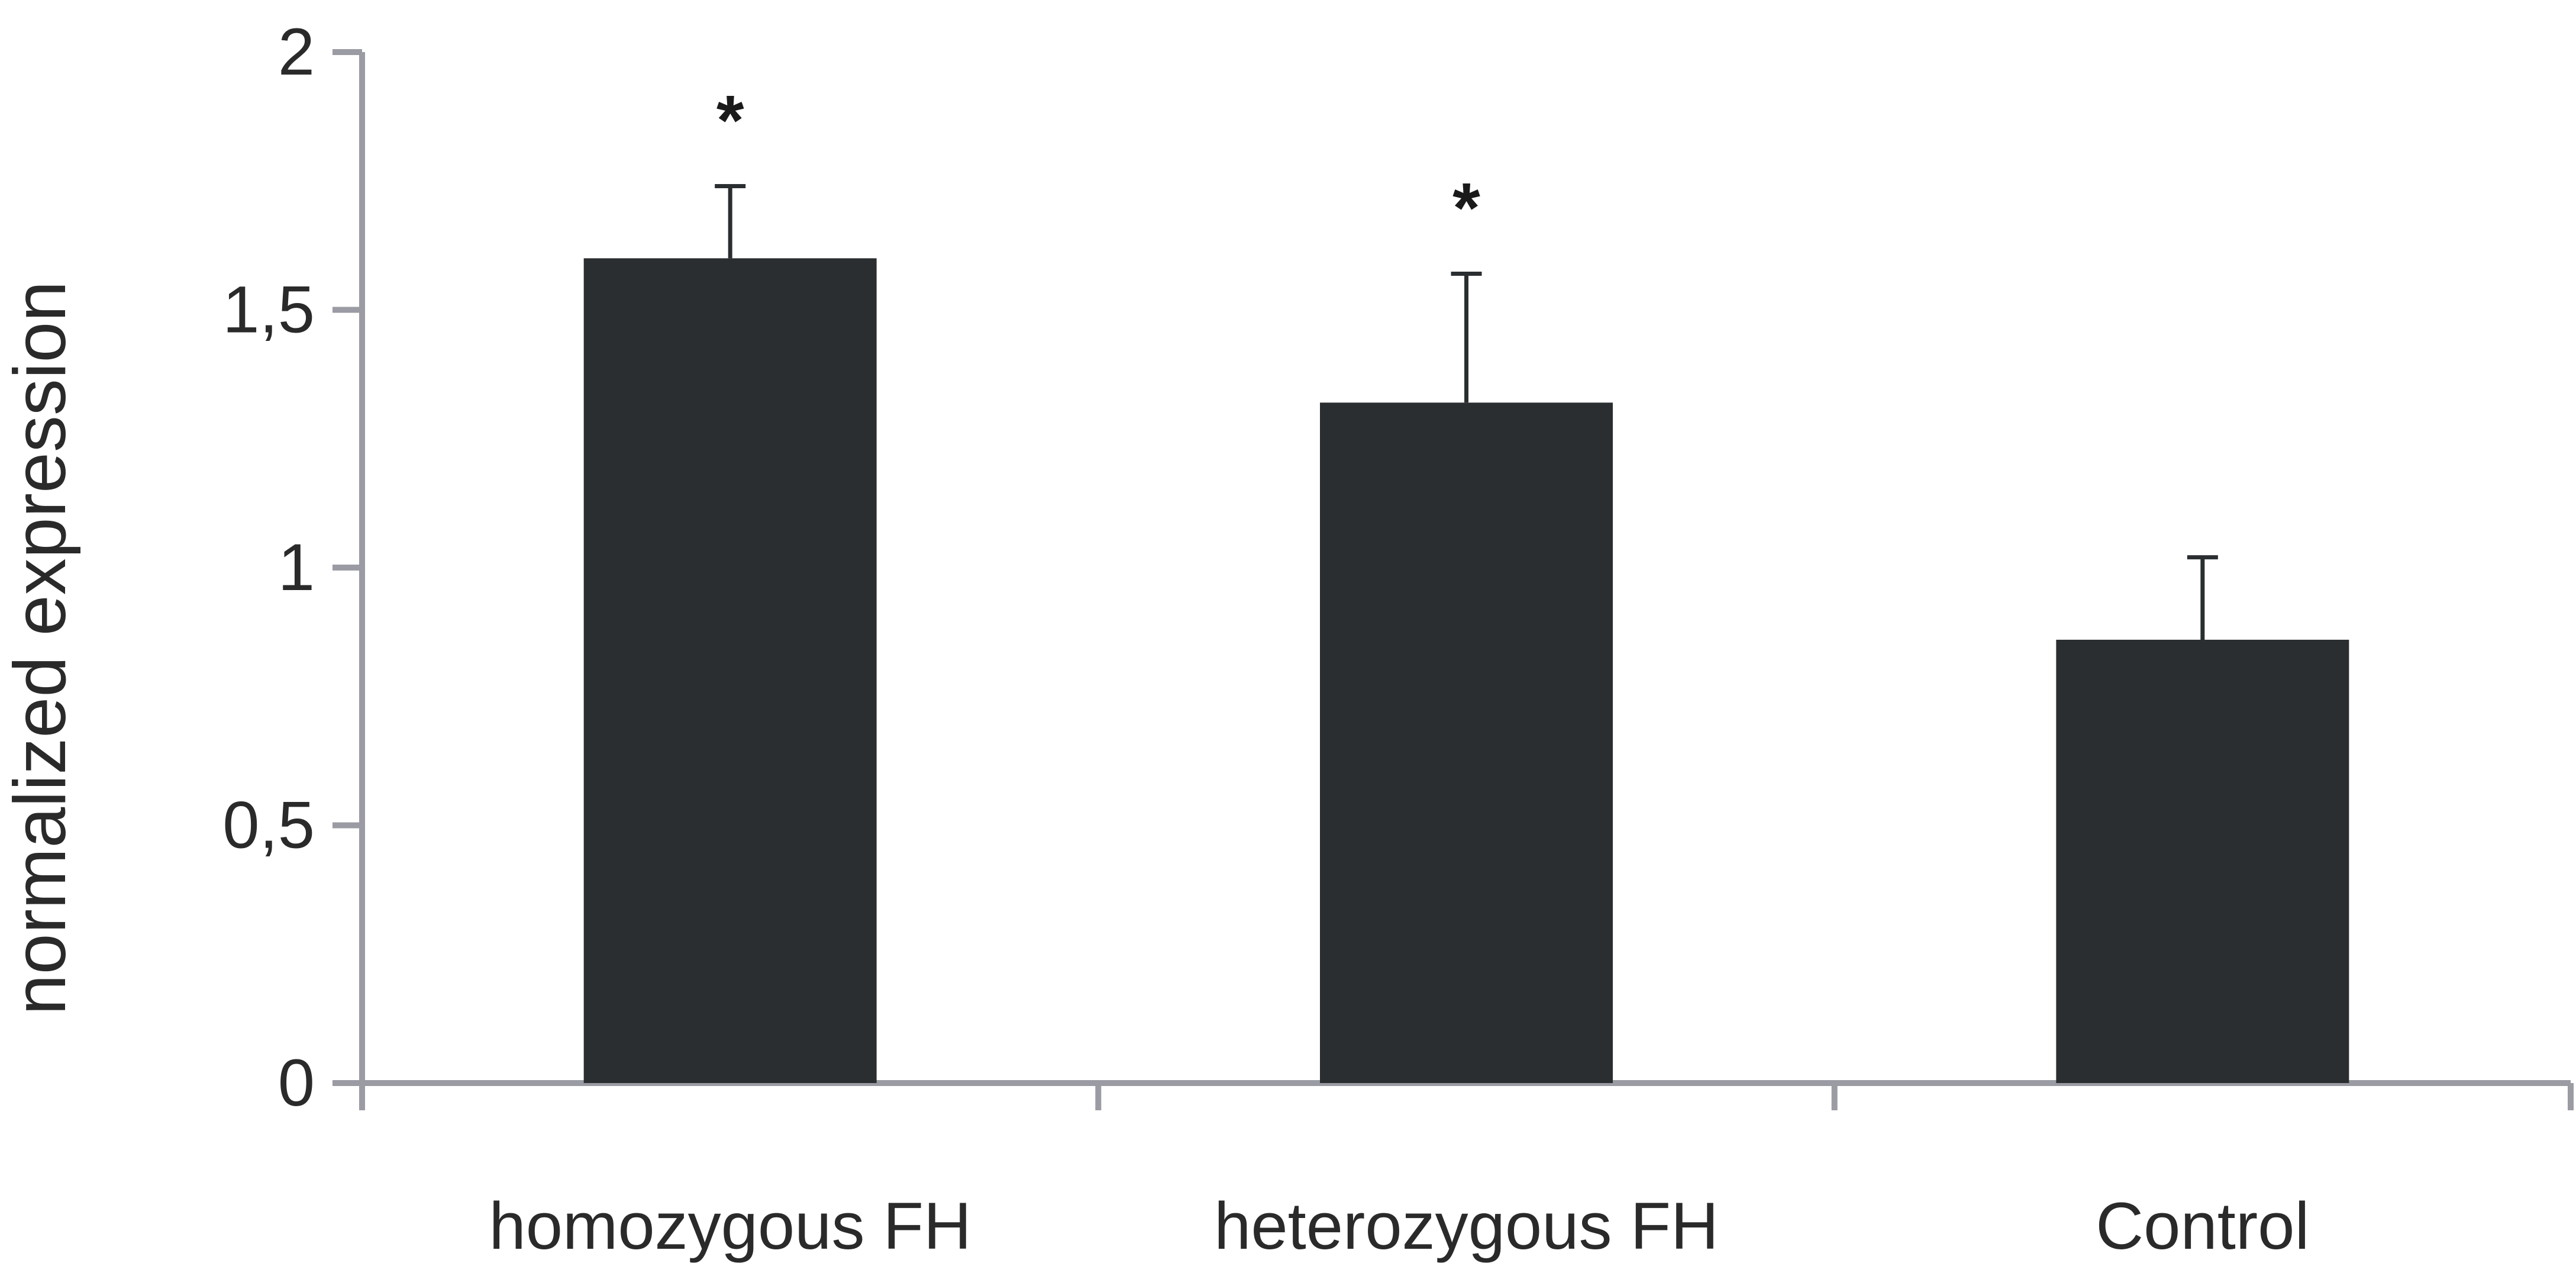 This screenshot has width=2576, height=1276. What do you see at coordinates (2202, 1226) in the screenshot?
I see `x-category-label: Control` at bounding box center [2202, 1226].